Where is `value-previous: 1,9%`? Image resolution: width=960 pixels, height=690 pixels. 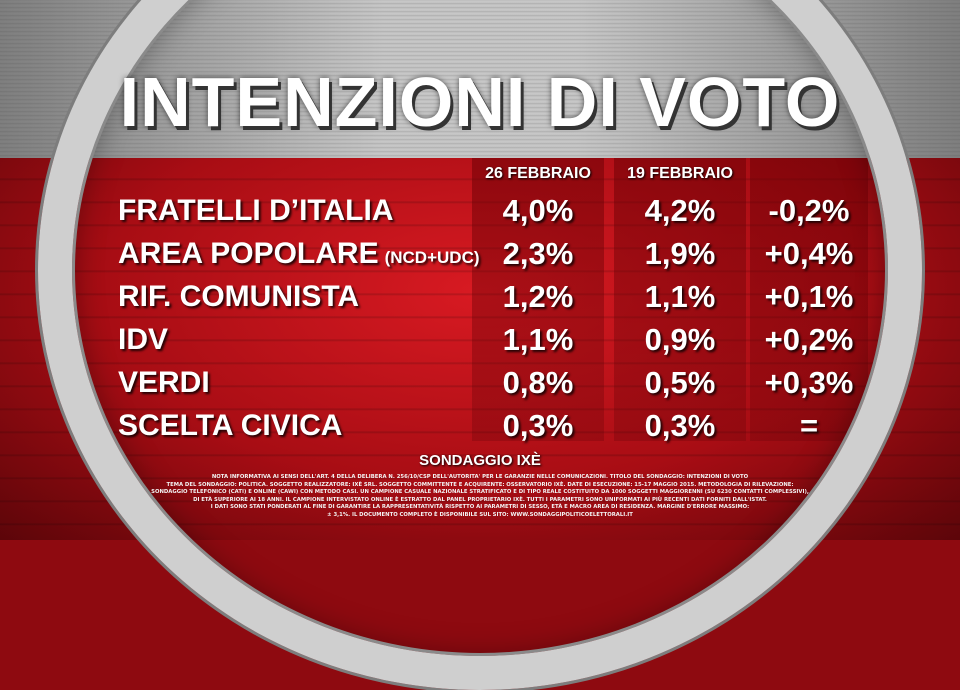
value-previous: 1,9% is located at coordinates (680, 253).